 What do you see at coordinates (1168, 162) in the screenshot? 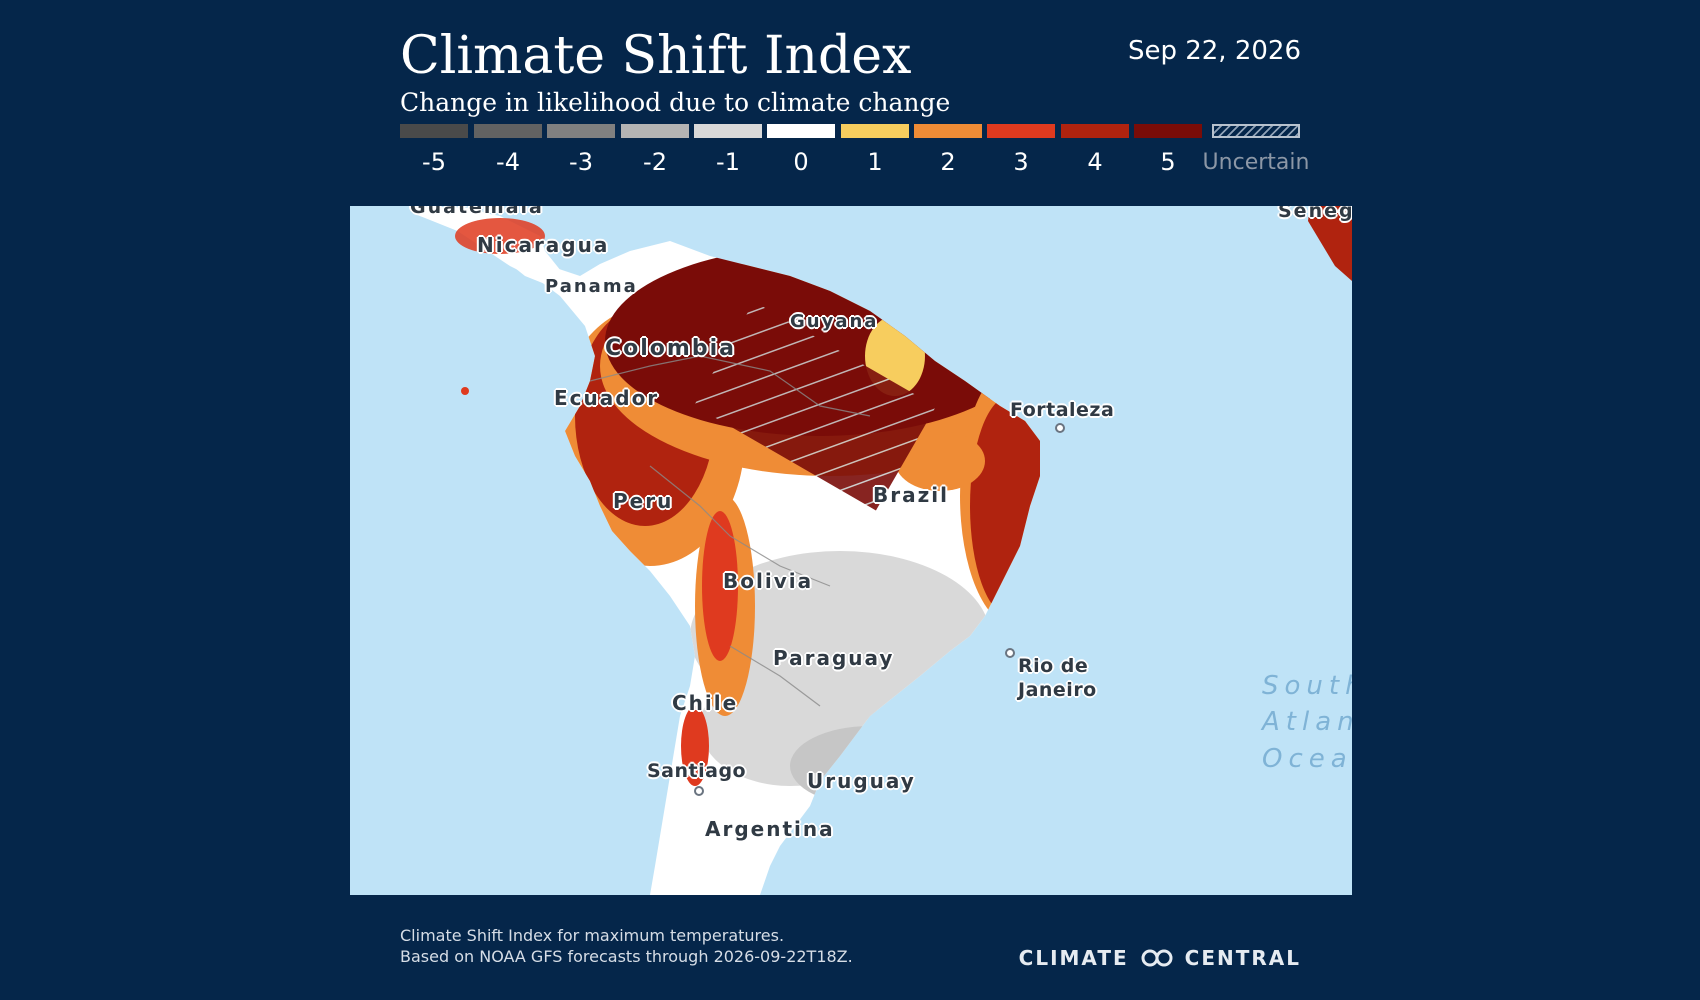
I see `legend-label-5: 5` at bounding box center [1168, 162].